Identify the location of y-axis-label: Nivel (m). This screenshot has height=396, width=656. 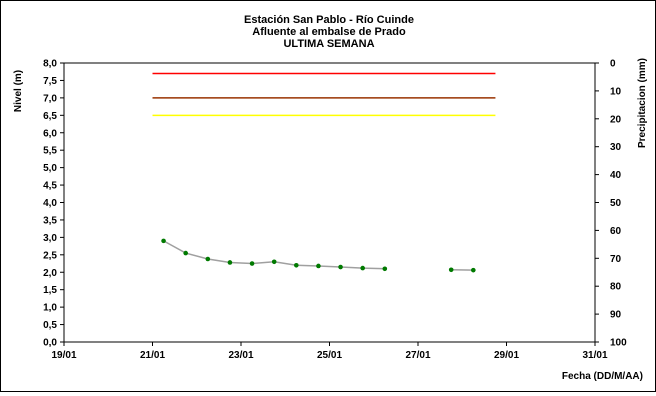
(18, 91).